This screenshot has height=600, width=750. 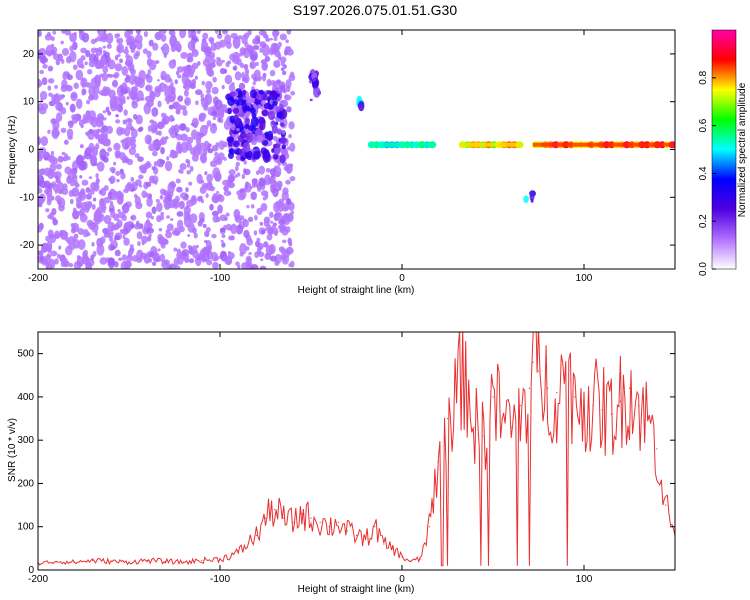 What do you see at coordinates (25, 527) in the screenshot?
I see `y-tick-label: 100` at bounding box center [25, 527].